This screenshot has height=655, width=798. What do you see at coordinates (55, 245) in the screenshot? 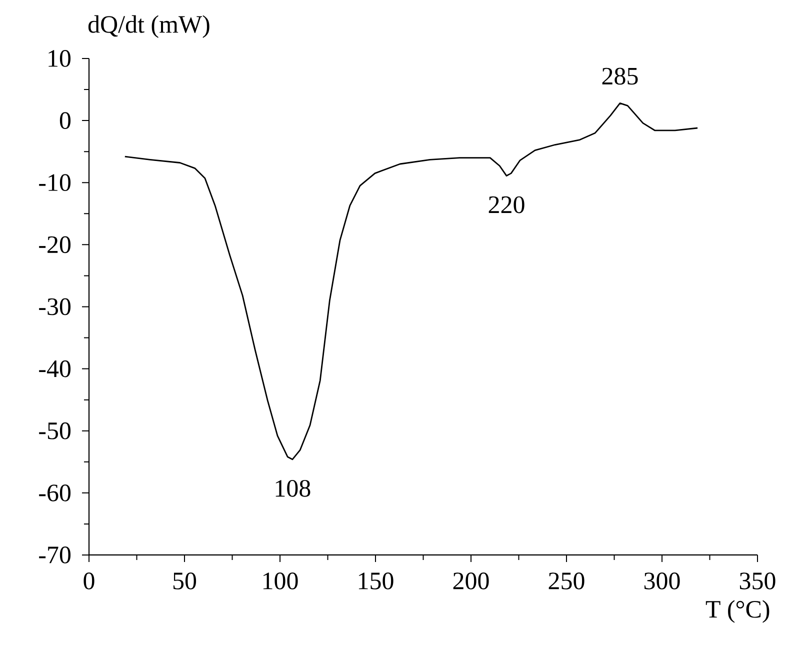
I see `y-tick-label: -20` at bounding box center [55, 245].